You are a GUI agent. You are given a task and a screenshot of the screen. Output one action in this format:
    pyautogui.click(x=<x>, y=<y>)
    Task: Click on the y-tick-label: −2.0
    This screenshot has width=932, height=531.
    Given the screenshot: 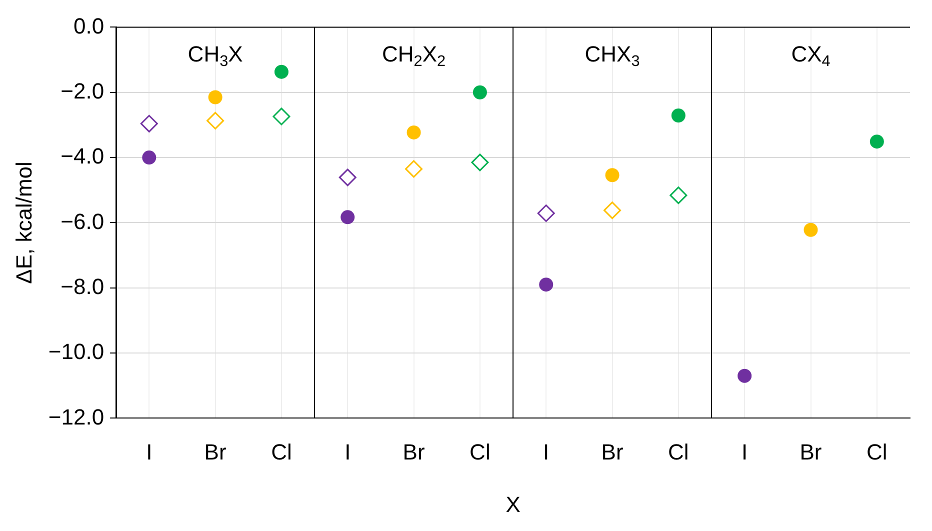 What is the action you would take?
    pyautogui.click(x=82, y=91)
    